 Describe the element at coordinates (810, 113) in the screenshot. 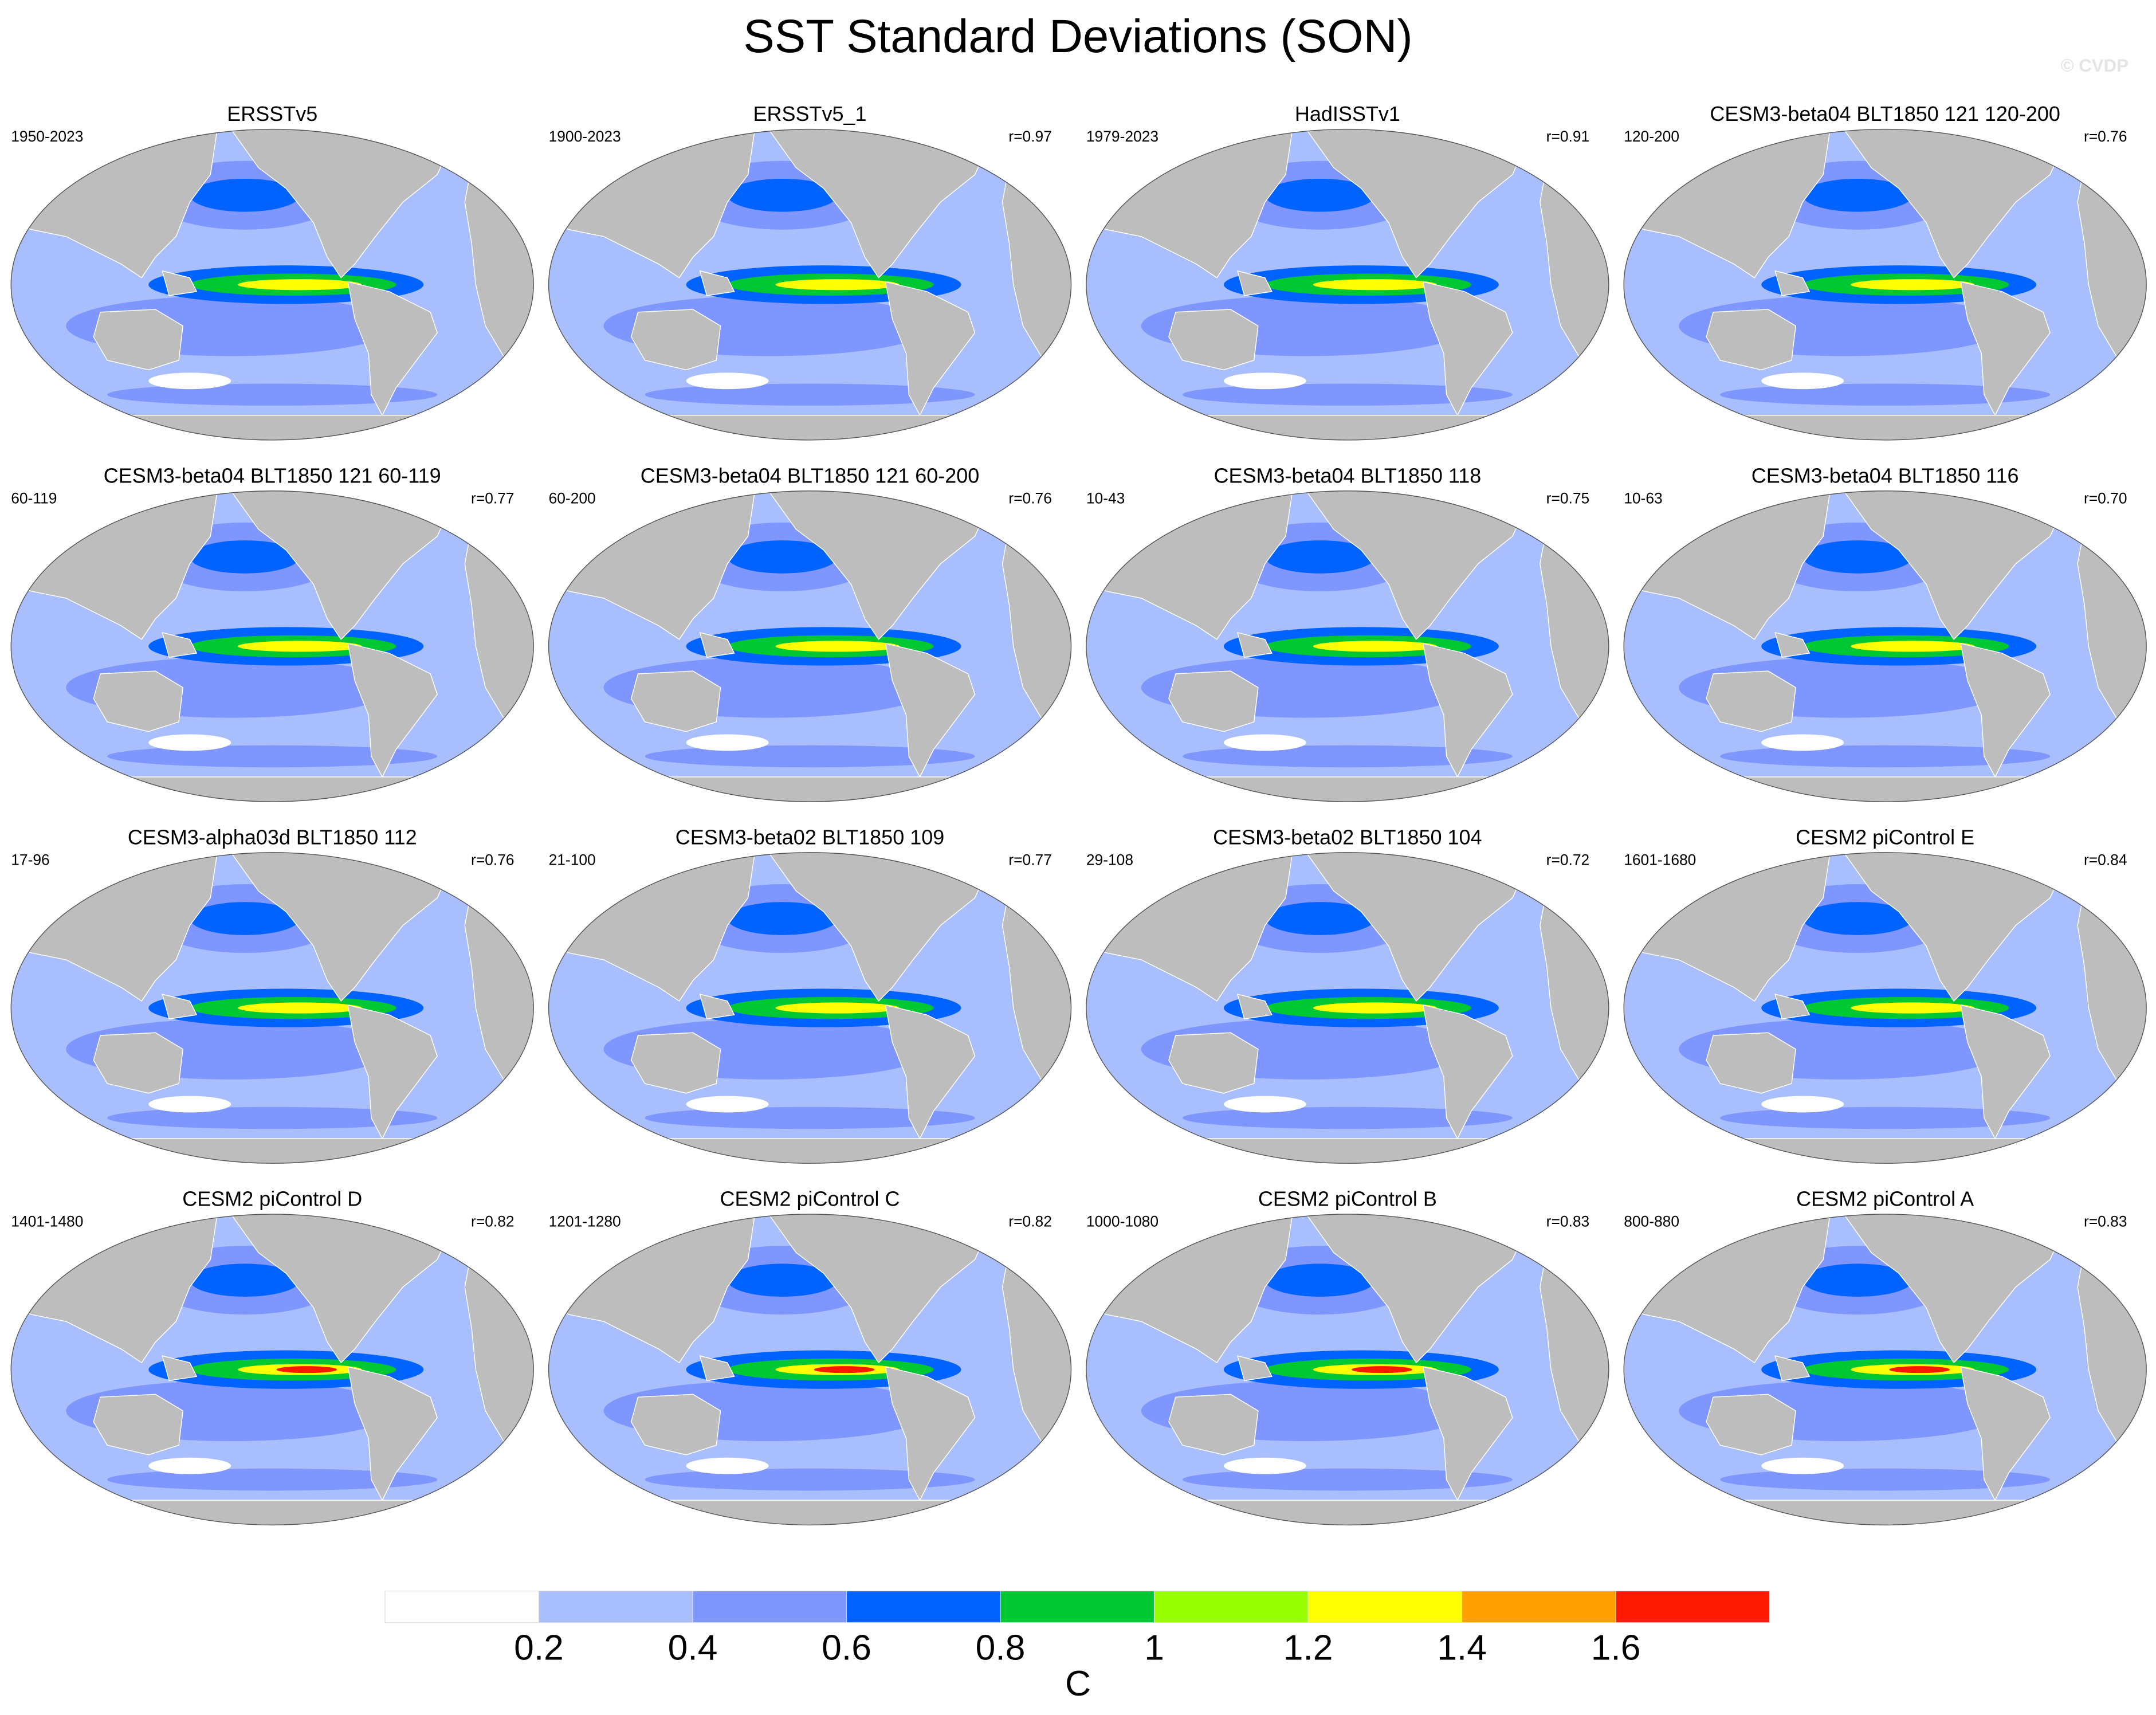

I see `panel-title: ERSSTv5_1` at that location.